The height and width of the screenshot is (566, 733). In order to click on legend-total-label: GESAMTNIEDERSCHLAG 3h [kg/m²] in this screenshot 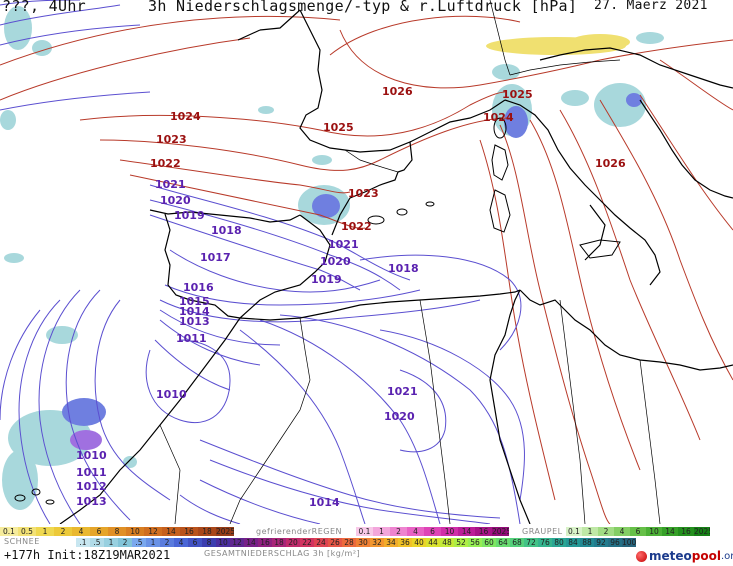, I will do `click(282, 553)`.